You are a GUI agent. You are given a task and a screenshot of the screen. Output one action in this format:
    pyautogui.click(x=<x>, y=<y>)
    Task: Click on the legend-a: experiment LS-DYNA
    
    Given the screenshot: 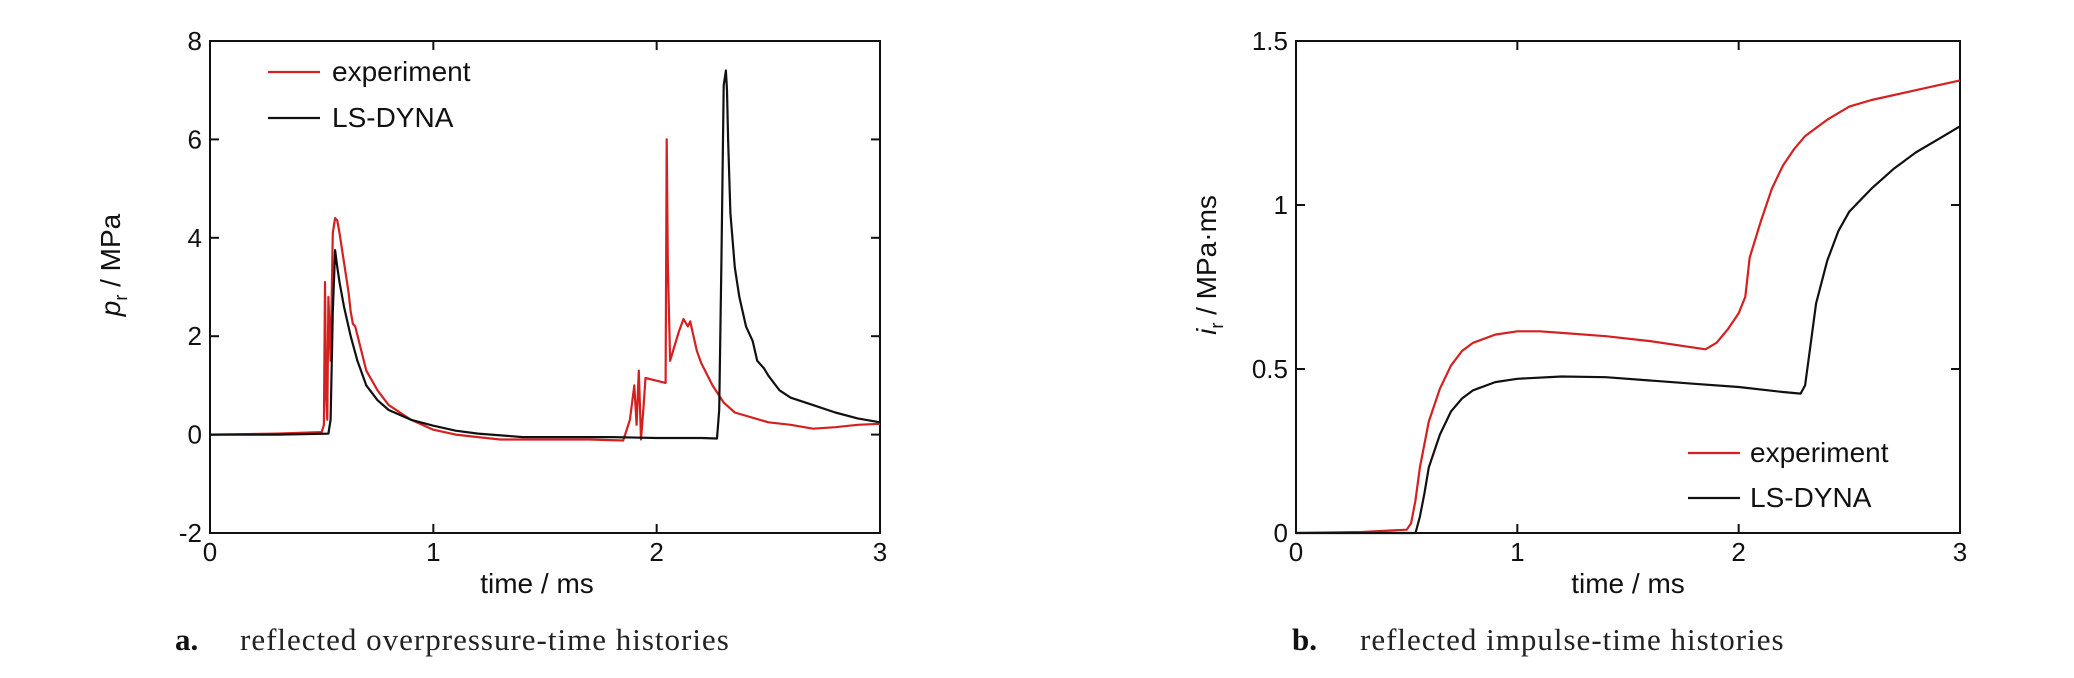 What is the action you would take?
    pyautogui.click(x=369, y=94)
    